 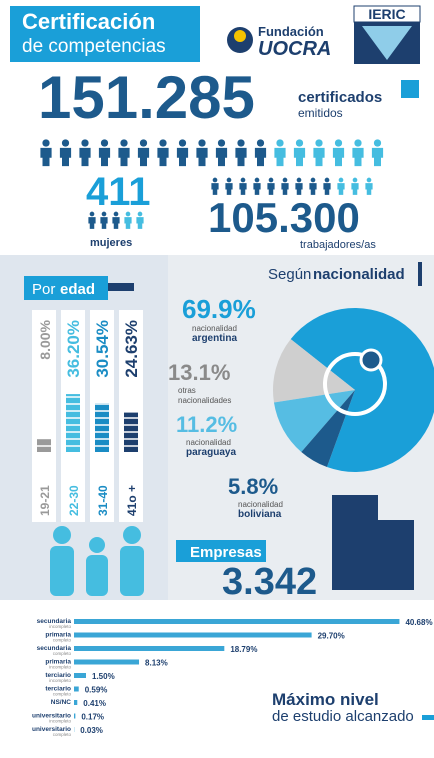 What do you see at coordinates (219, 309) in the screenshot?
I see `pie-value-label: 69.9%` at bounding box center [219, 309].